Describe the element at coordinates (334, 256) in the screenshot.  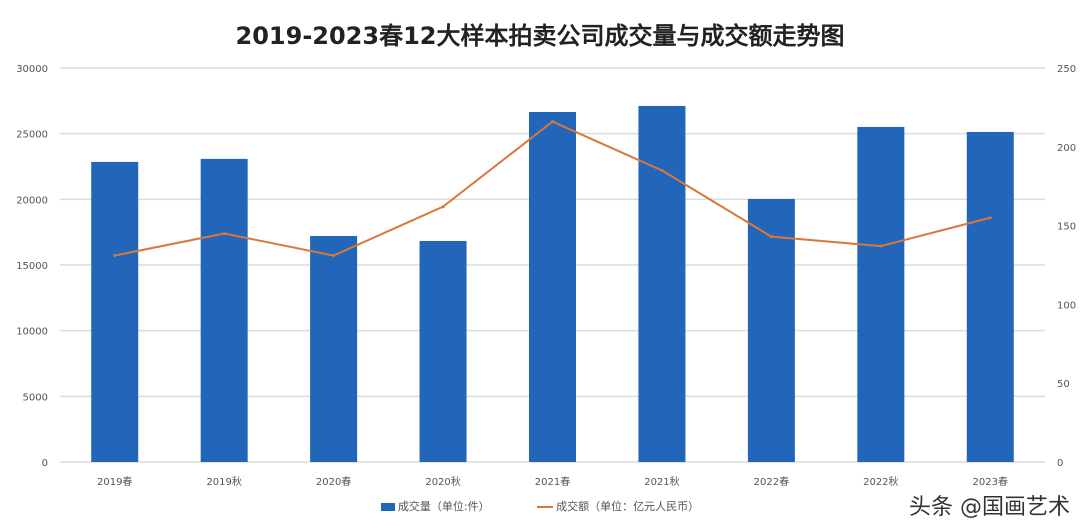
I see `line-point-2020春` at that location.